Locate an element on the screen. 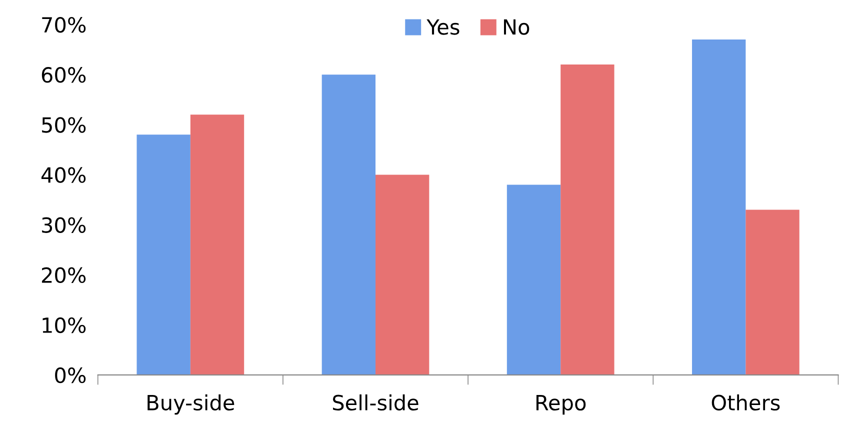 The width and height of the screenshot is (851, 430). y-tick-label: 10% is located at coordinates (64, 325).